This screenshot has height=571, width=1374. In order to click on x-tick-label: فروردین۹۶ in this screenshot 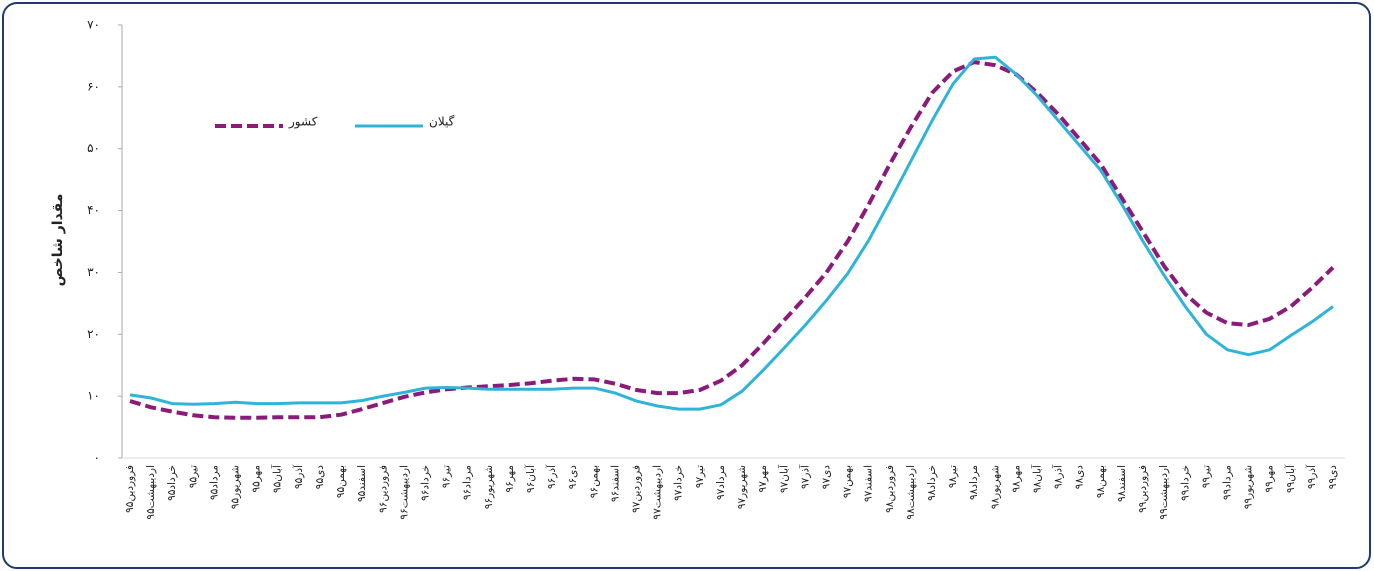, I will do `click(383, 489)`.